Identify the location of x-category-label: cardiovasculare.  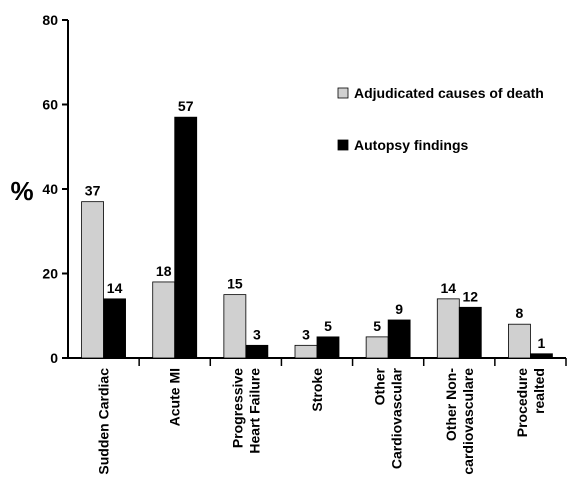
(468, 421).